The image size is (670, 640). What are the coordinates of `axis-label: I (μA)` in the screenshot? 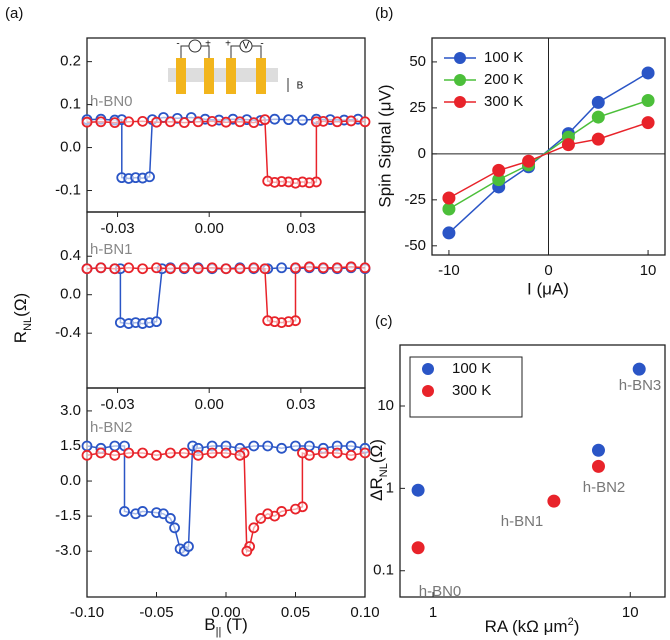 It's located at (548, 288).